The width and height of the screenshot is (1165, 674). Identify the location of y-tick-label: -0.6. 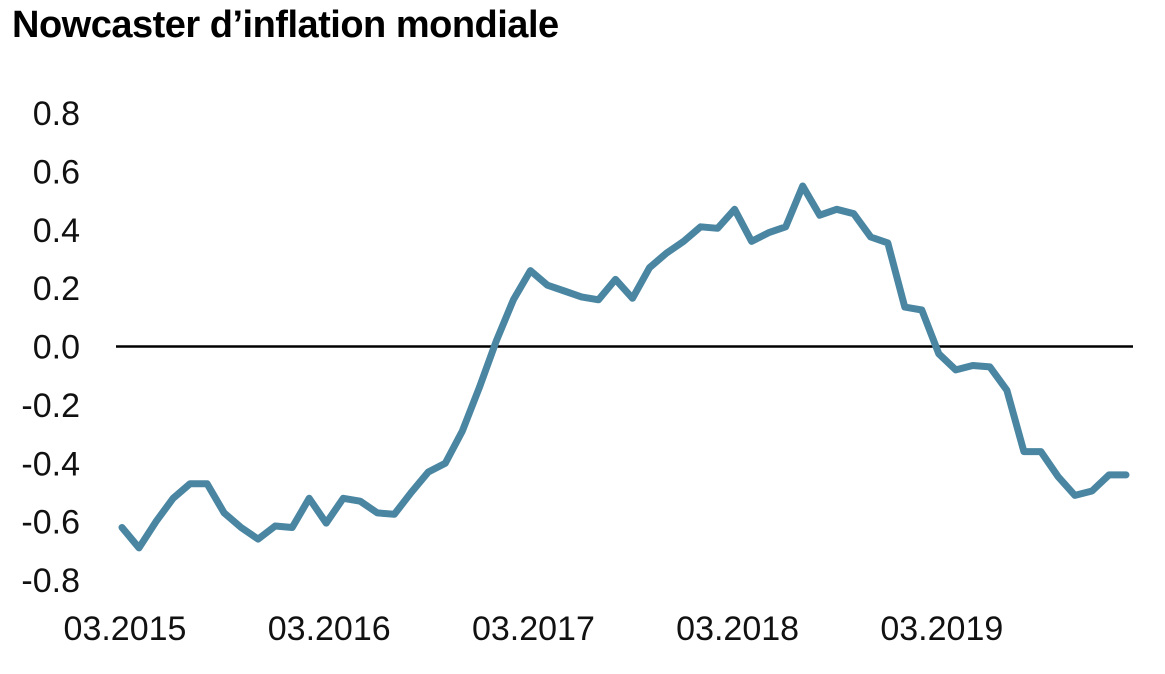
(50, 523).